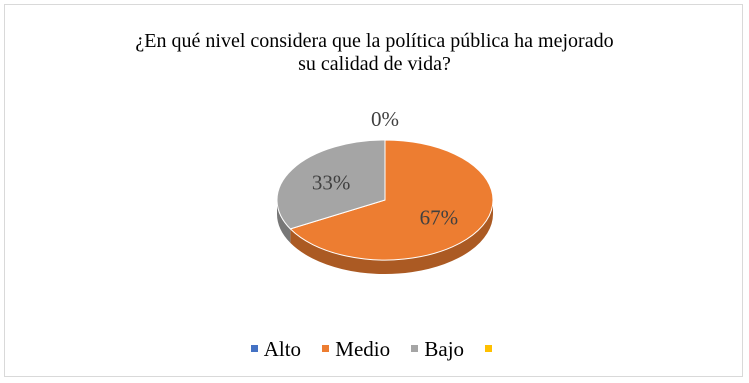 Image resolution: width=749 pixels, height=383 pixels. Describe the element at coordinates (439, 218) in the screenshot. I see `data-label-medio: 67%` at that location.